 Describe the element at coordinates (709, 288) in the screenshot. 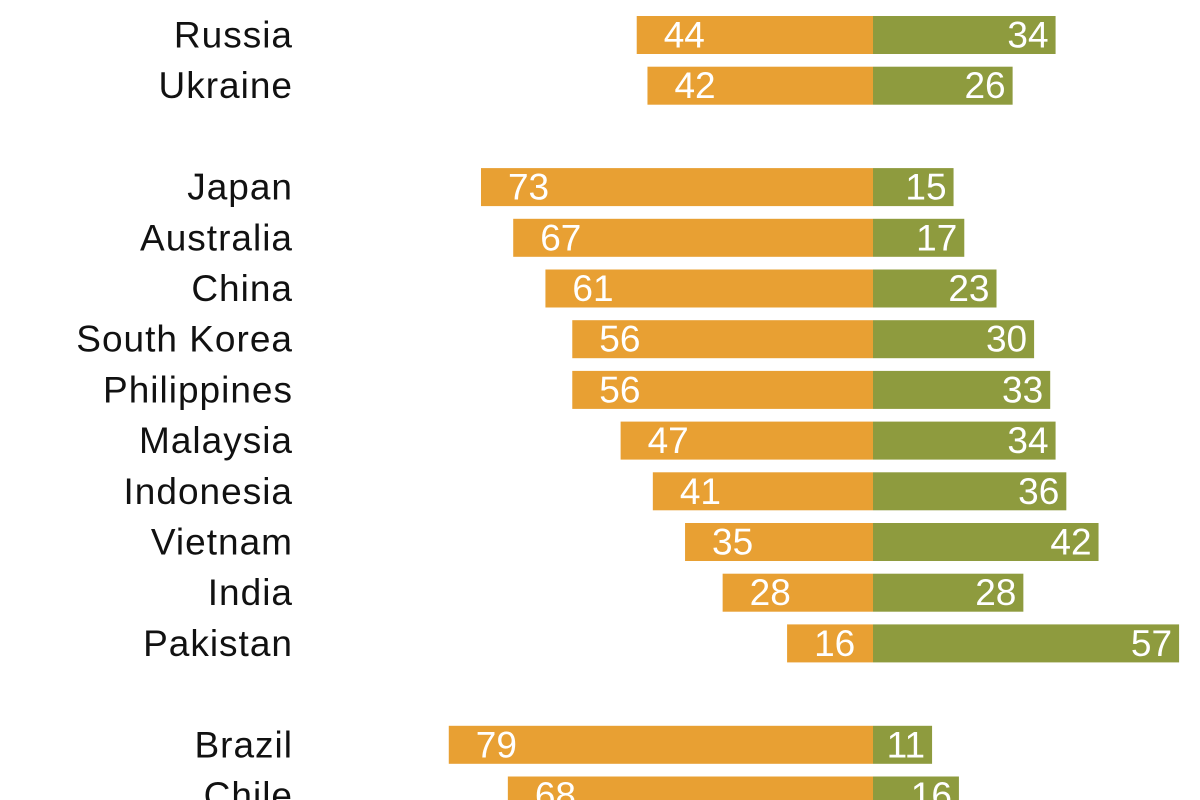

I see `bar-left-china` at that location.